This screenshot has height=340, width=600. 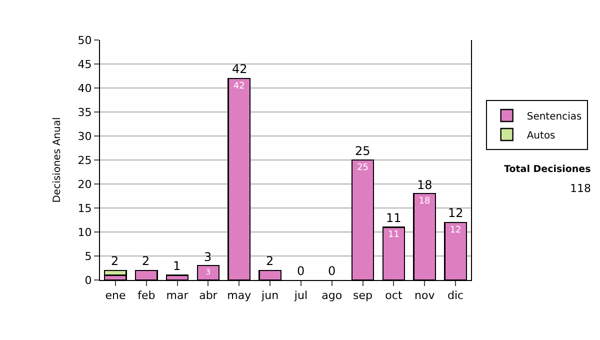 What do you see at coordinates (363, 168) in the screenshot?
I see `data-label: 25` at bounding box center [363, 168].